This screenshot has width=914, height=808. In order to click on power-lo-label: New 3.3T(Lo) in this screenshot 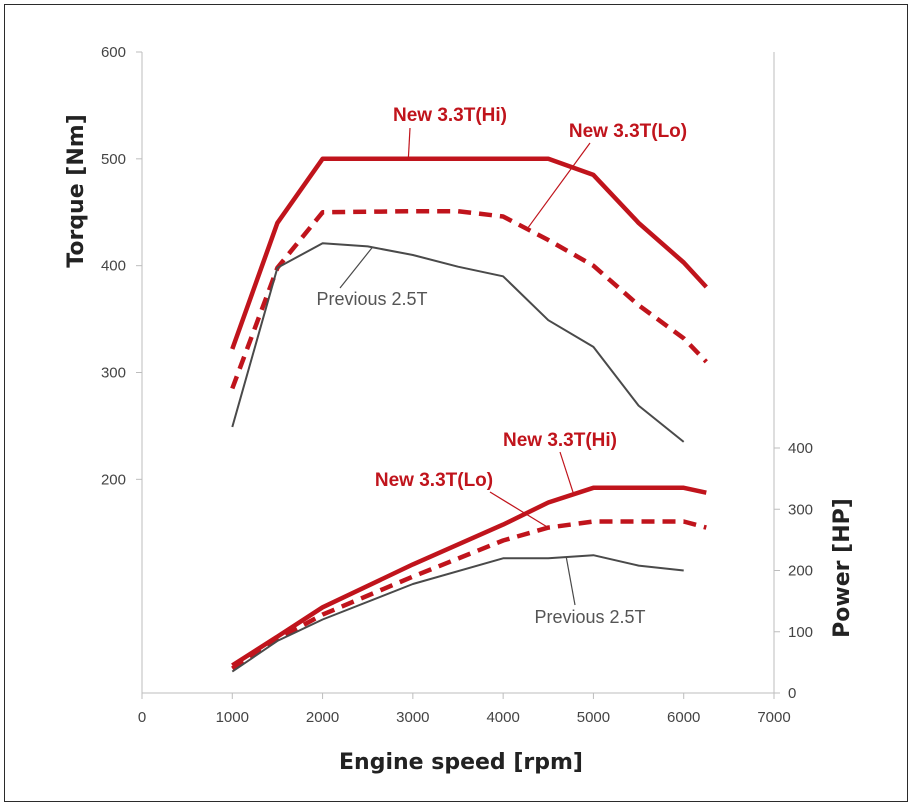, I will do `click(434, 480)`.